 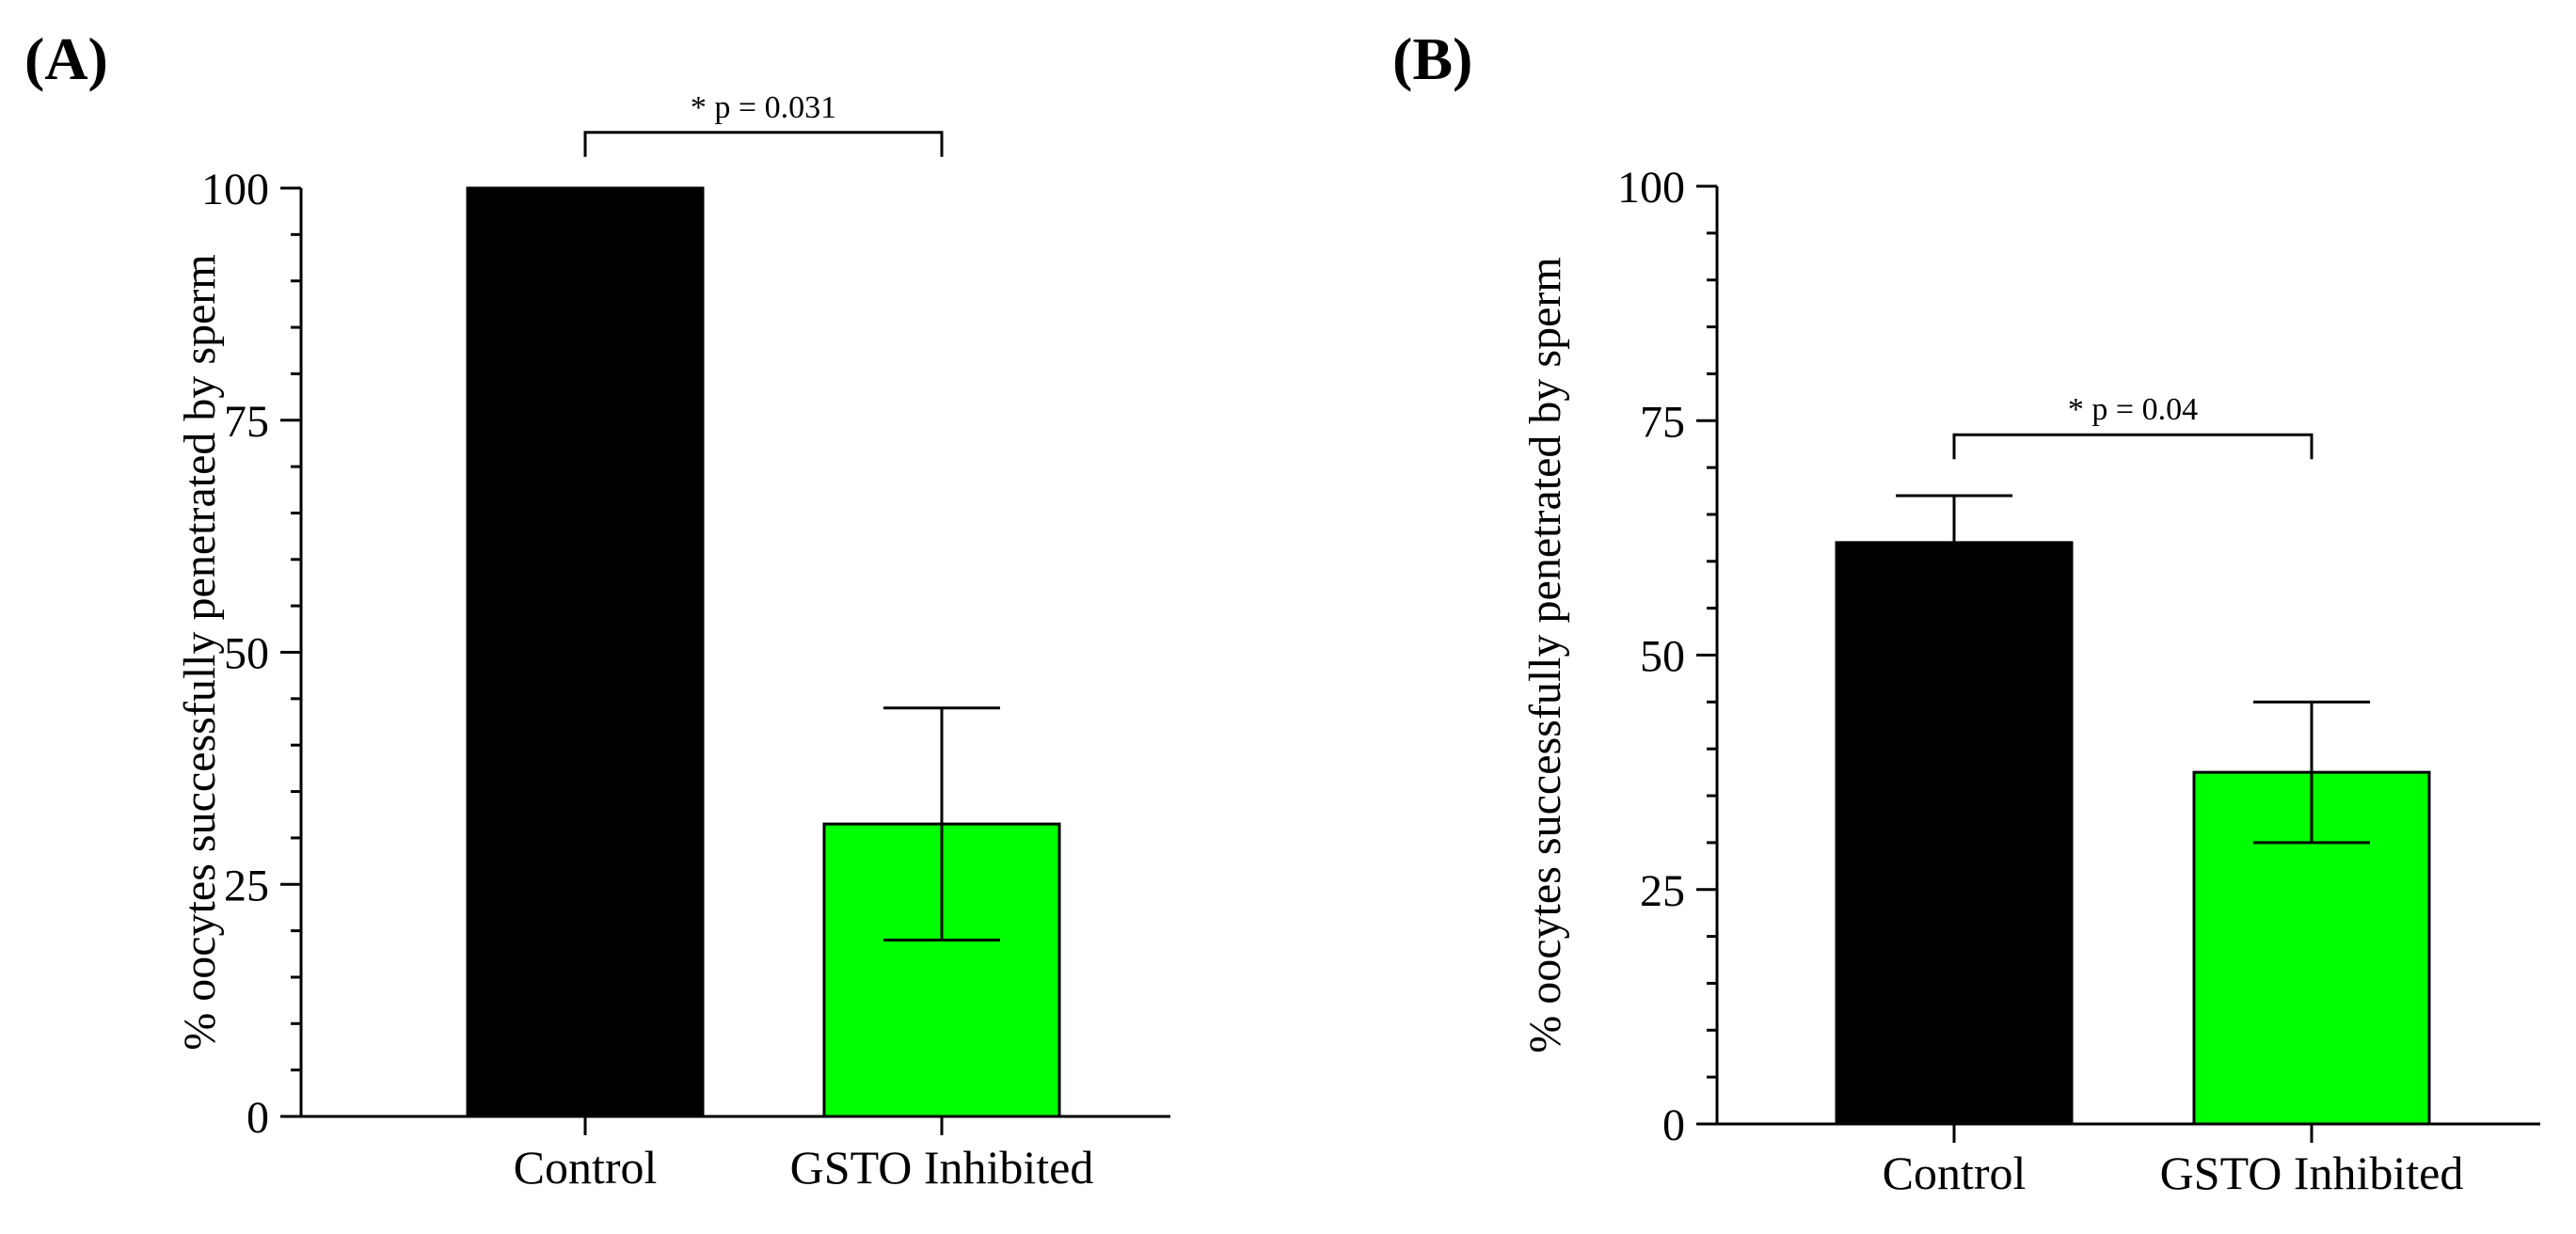 I want to click on panel-label: (B), so click(x=1432, y=58).